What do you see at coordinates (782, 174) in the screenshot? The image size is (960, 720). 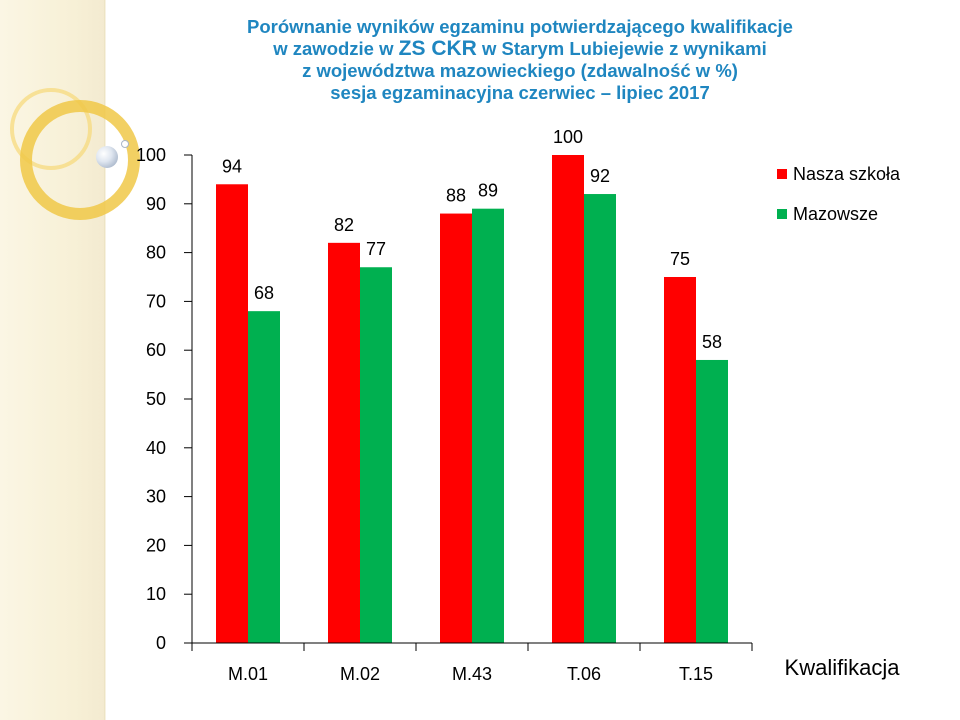 I see `legend-swatch-school` at bounding box center [782, 174].